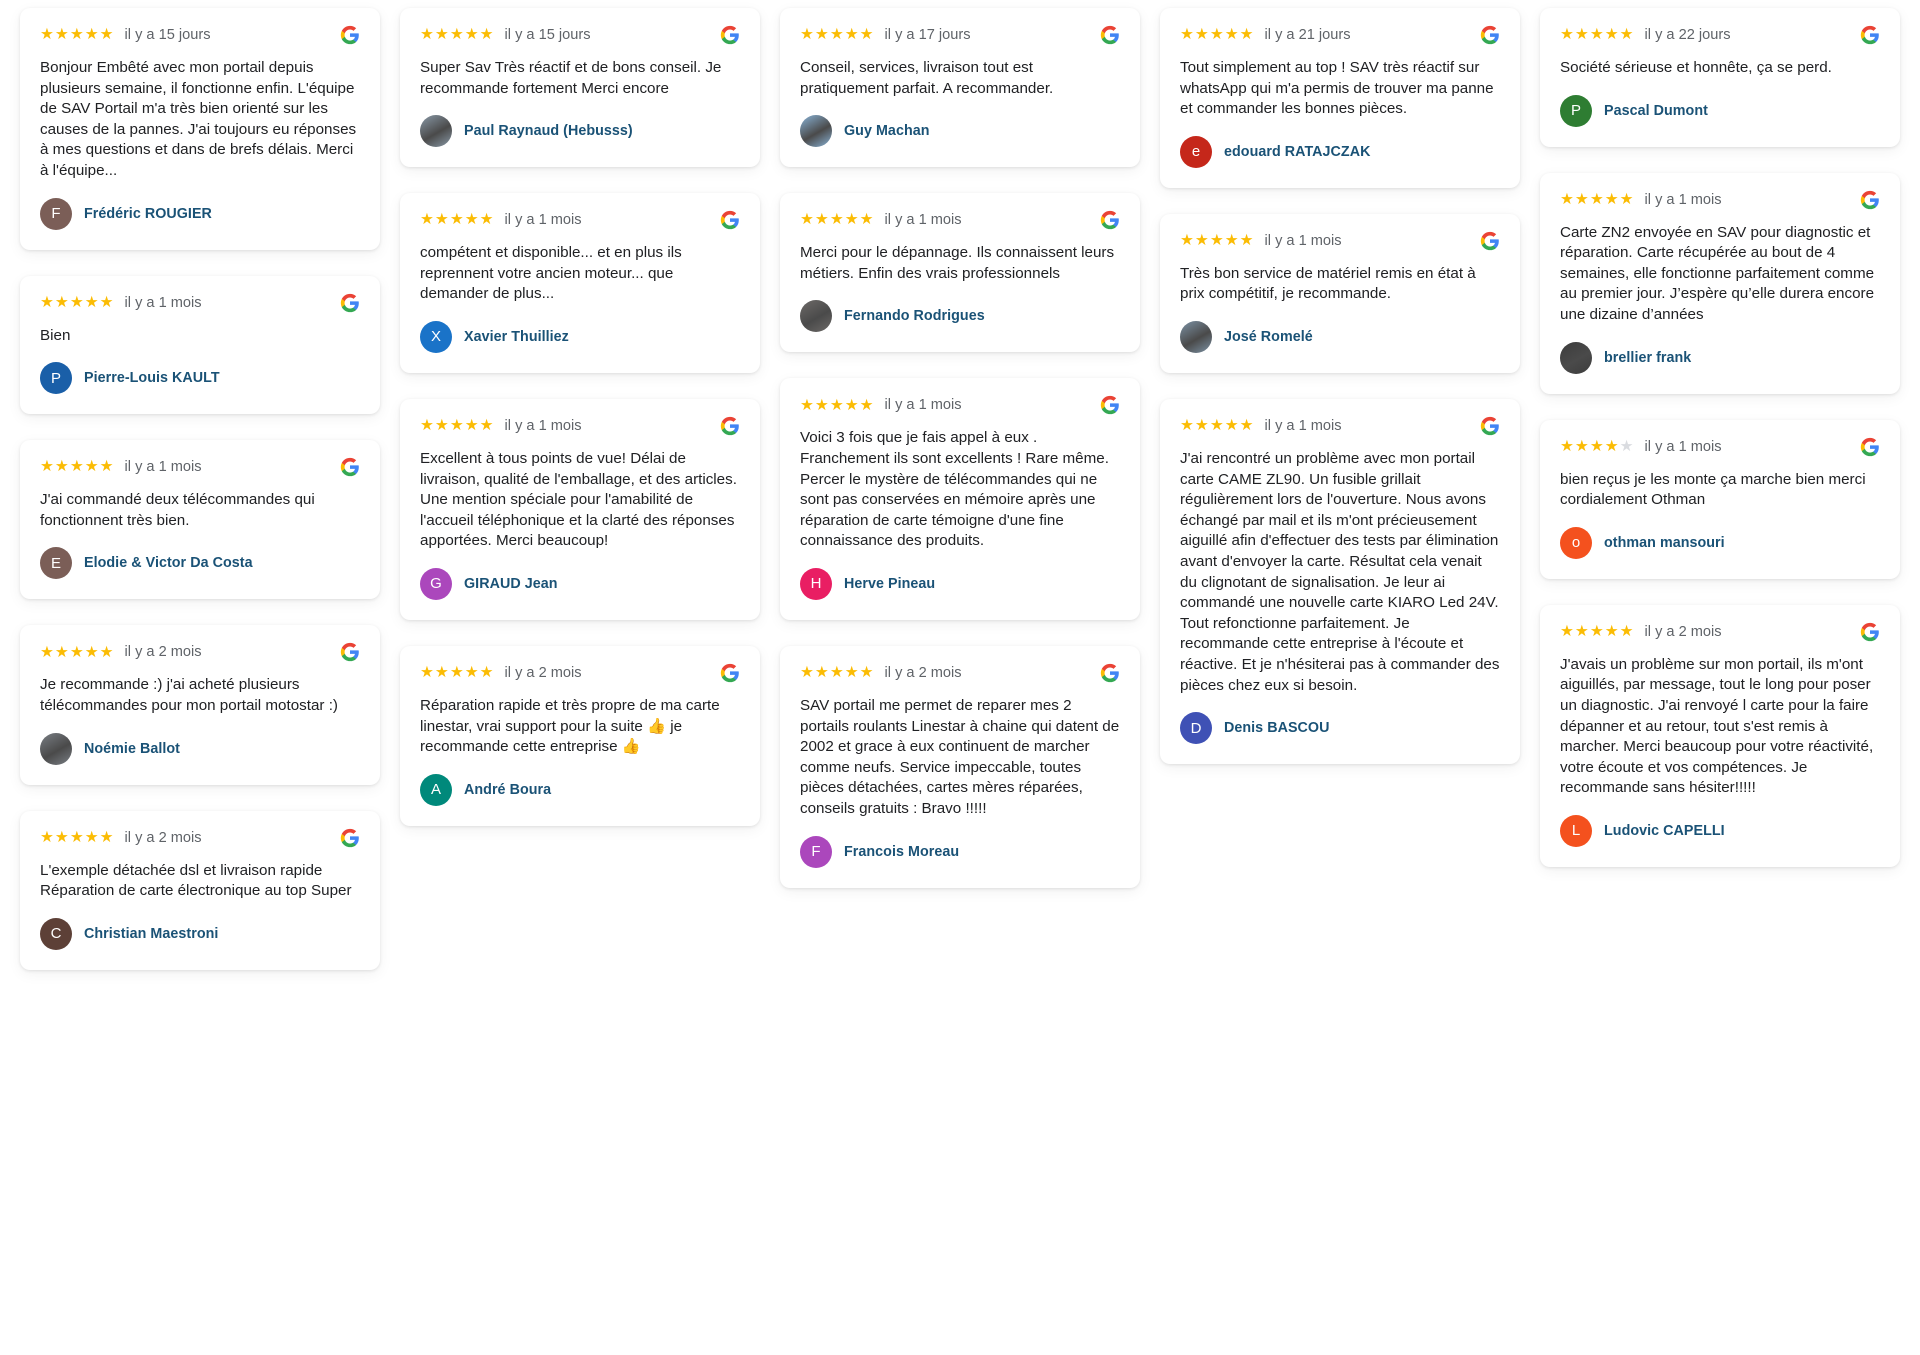  Describe the element at coordinates (1277, 728) in the screenshot. I see `review-author-name: Denis BASCOU` at that location.